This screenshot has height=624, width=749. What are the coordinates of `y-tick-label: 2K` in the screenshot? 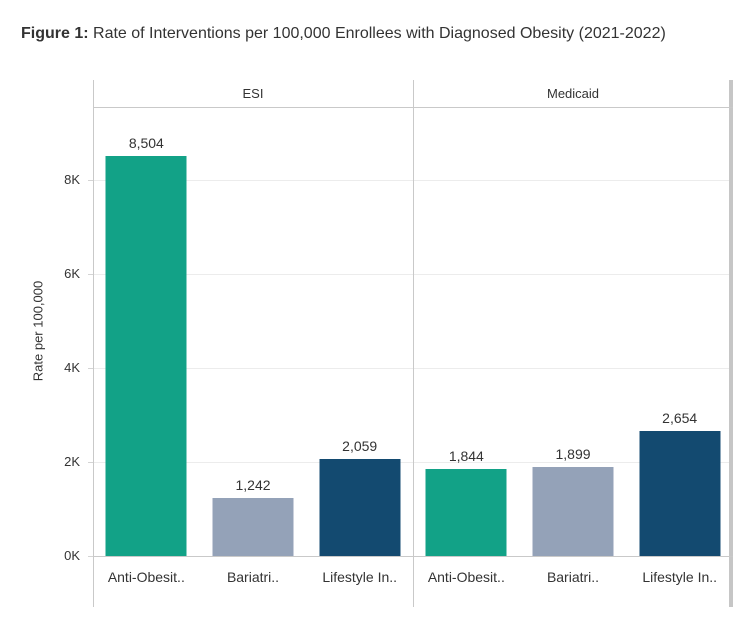 It's located at (72, 461).